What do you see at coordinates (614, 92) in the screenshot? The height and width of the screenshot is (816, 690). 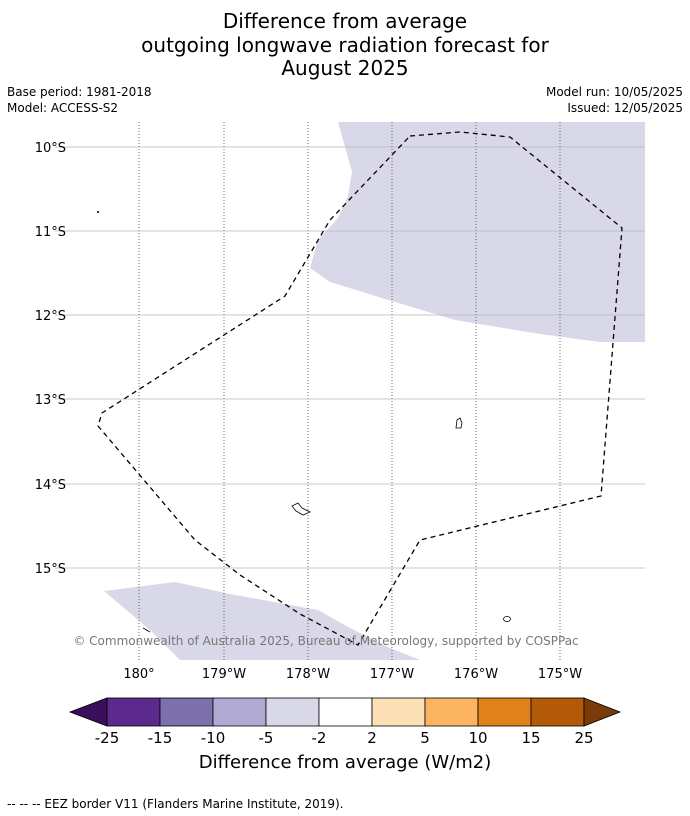 I see `model-run: Model run: 10/05/2025` at bounding box center [614, 92].